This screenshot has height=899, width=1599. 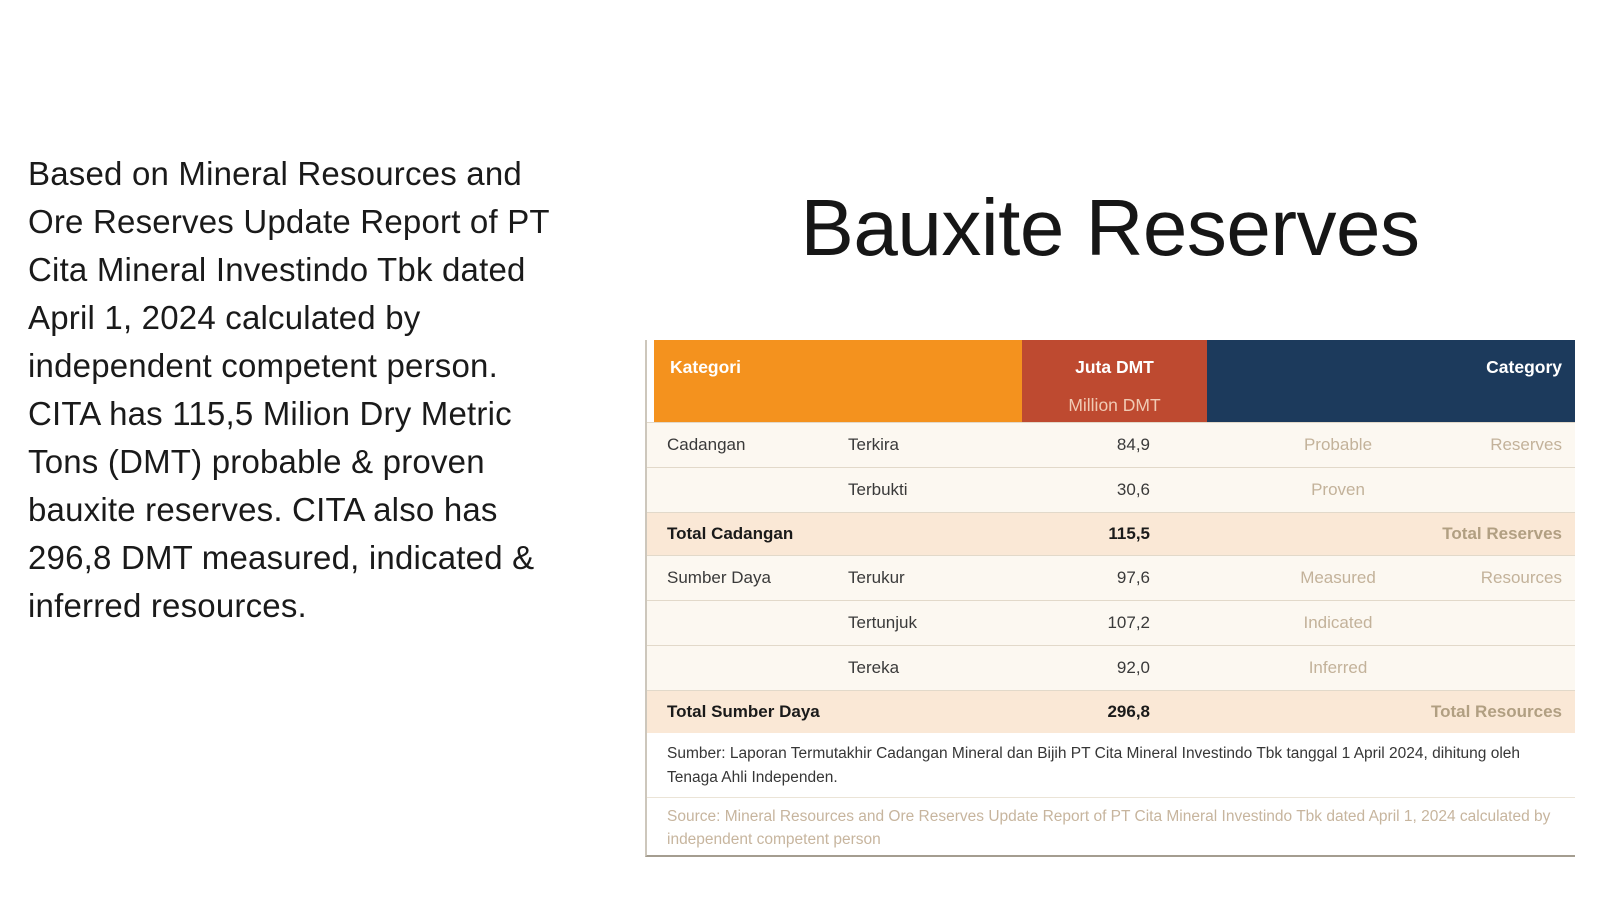 I want to click on table-row: Tereka 92,0 Inferred, so click(x=1111, y=667).